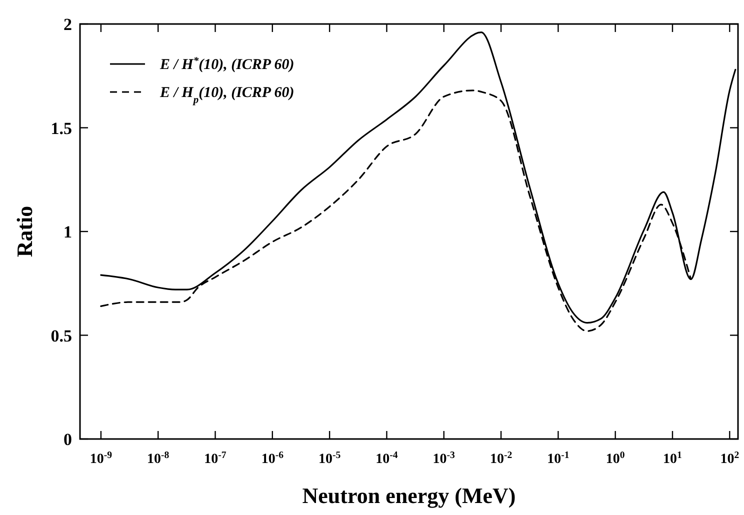 The width and height of the screenshot is (744, 515). I want to click on y-tick-label: 0, so click(68, 439).